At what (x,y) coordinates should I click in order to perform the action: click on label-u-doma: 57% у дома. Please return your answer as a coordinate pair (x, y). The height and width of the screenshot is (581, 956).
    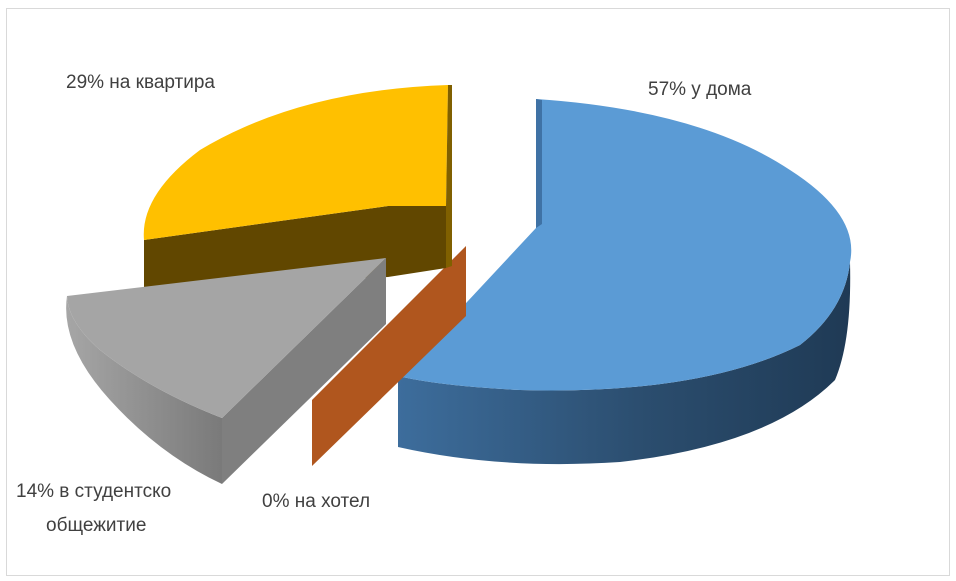
    Looking at the image, I should click on (700, 89).